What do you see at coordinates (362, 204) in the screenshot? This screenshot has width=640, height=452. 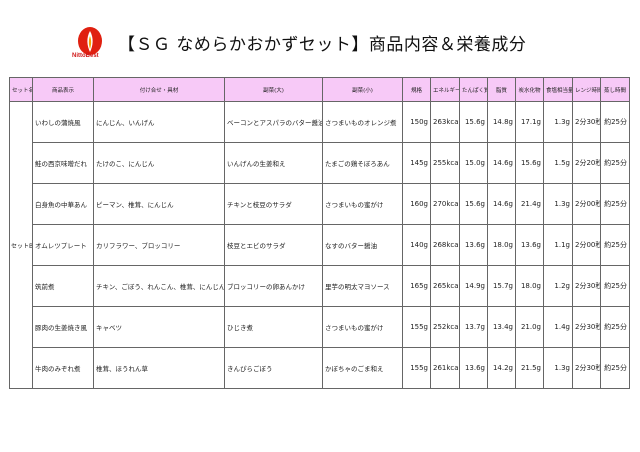 I see `table-cell: さつまいもの蜜がけ` at bounding box center [362, 204].